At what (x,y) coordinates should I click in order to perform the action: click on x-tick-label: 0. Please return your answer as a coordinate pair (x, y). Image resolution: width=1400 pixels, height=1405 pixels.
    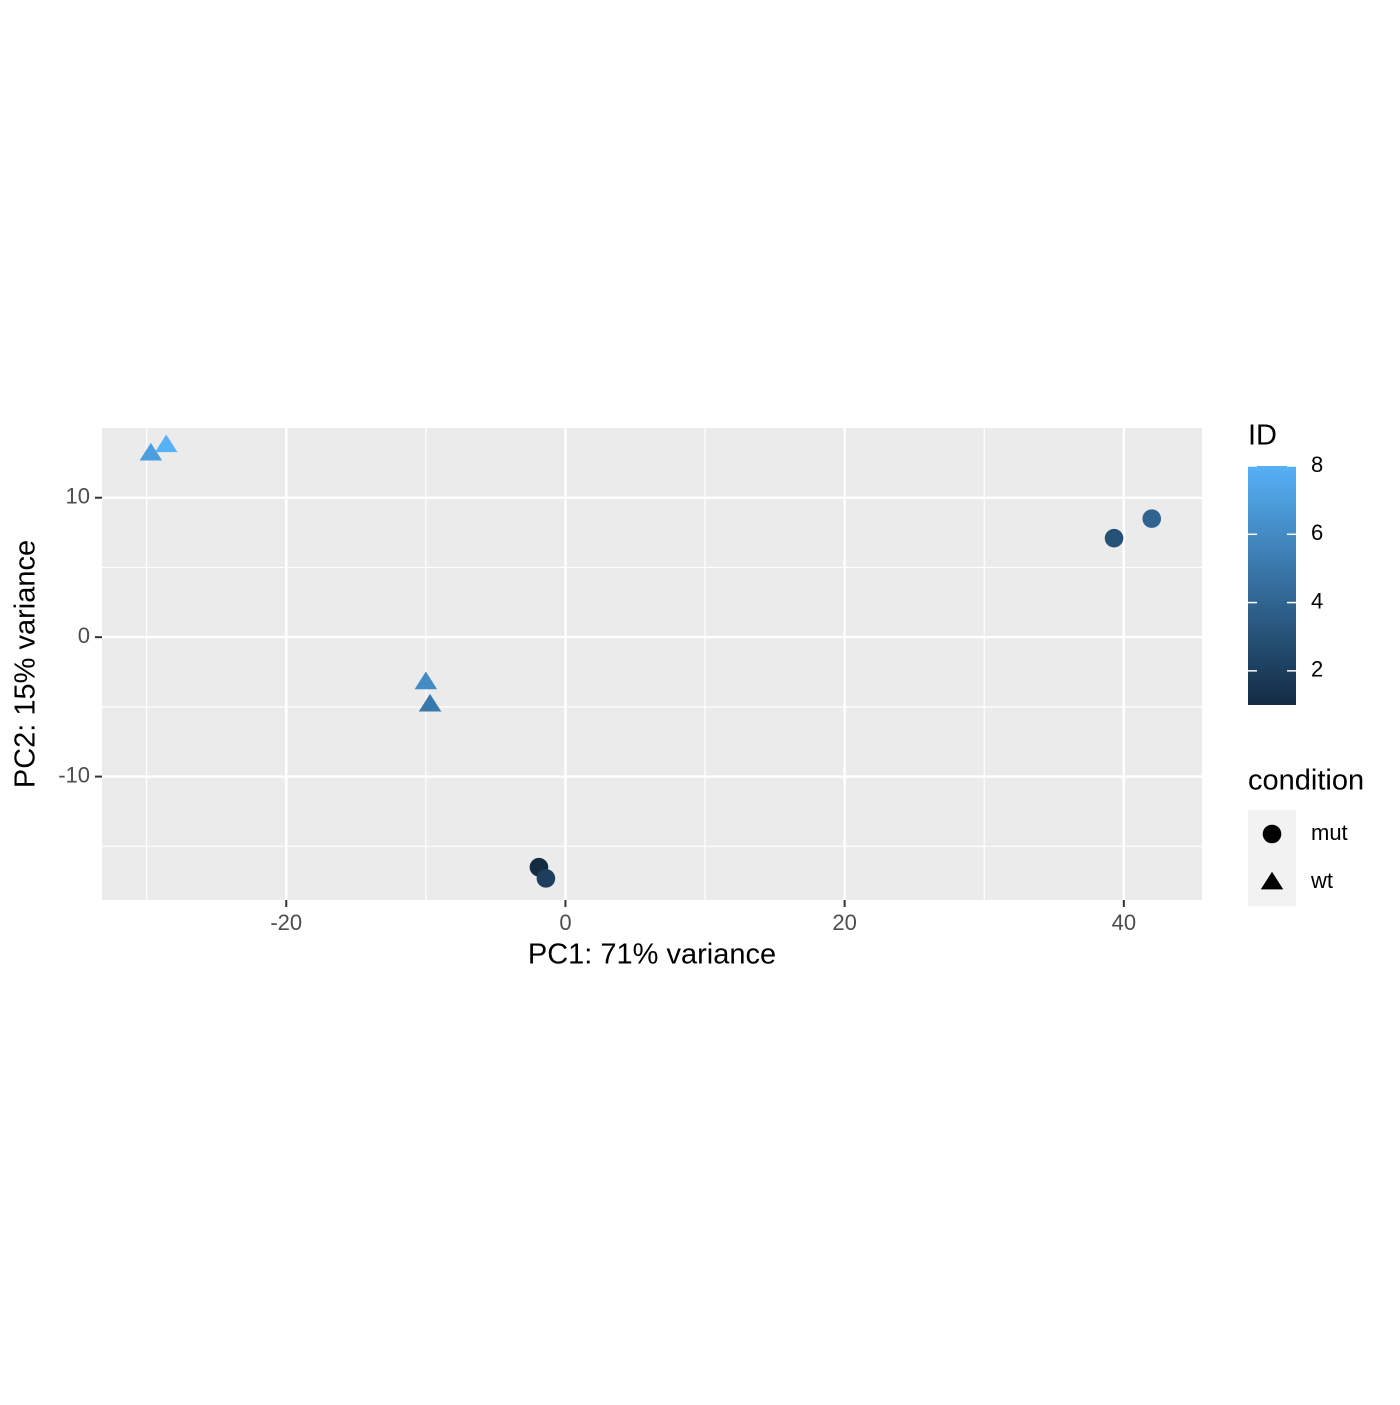
    Looking at the image, I should click on (565, 922).